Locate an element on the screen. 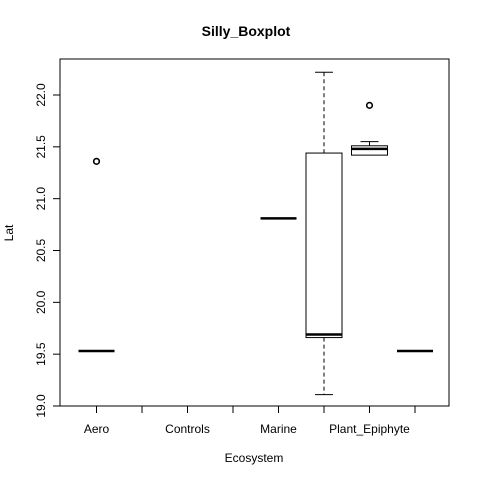 The width and height of the screenshot is (480, 480). y-tick-label: 21.5 is located at coordinates (41, 147).